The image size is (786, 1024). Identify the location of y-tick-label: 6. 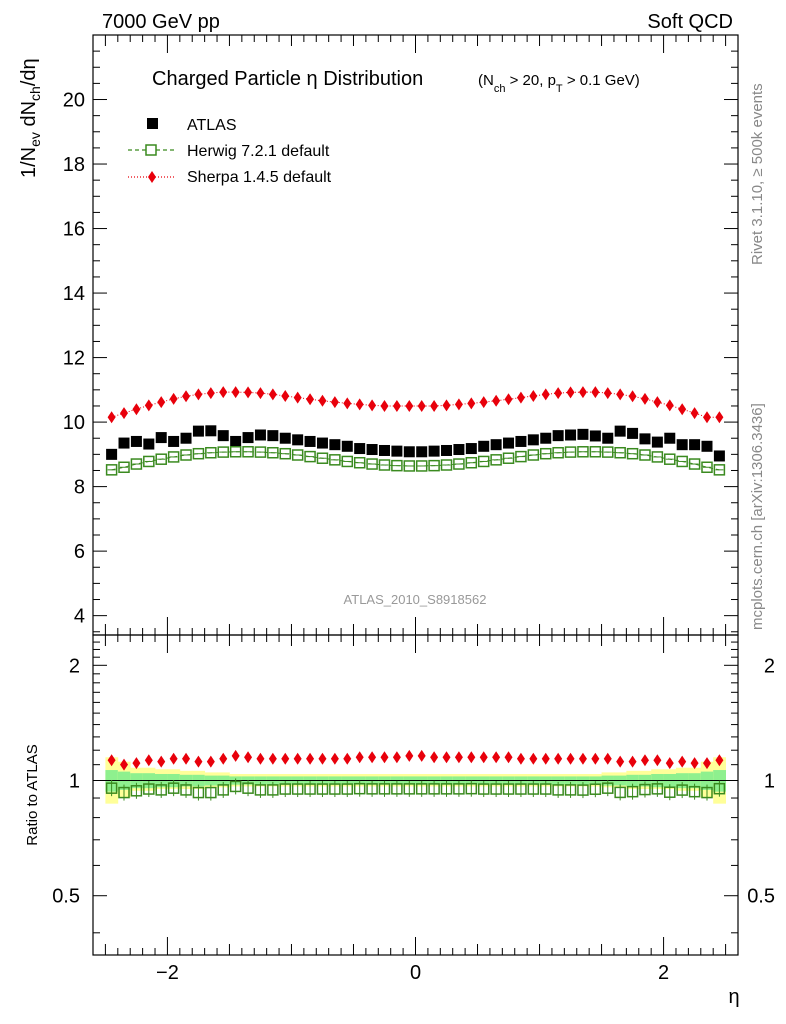
(79, 552).